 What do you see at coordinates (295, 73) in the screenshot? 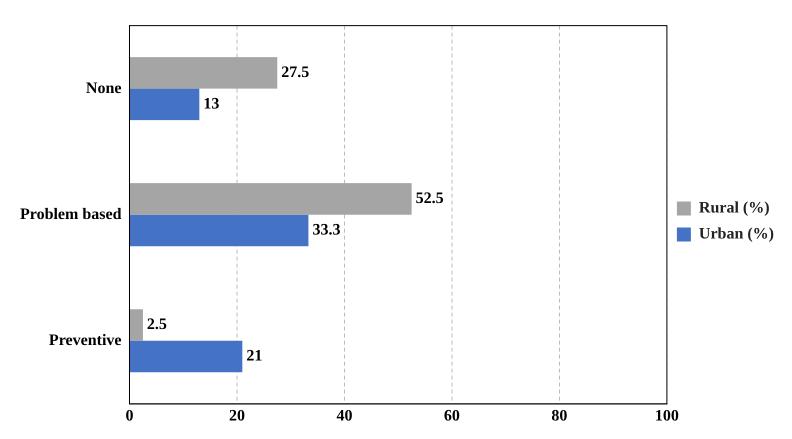
I see `data-label: 27.5` at bounding box center [295, 73].